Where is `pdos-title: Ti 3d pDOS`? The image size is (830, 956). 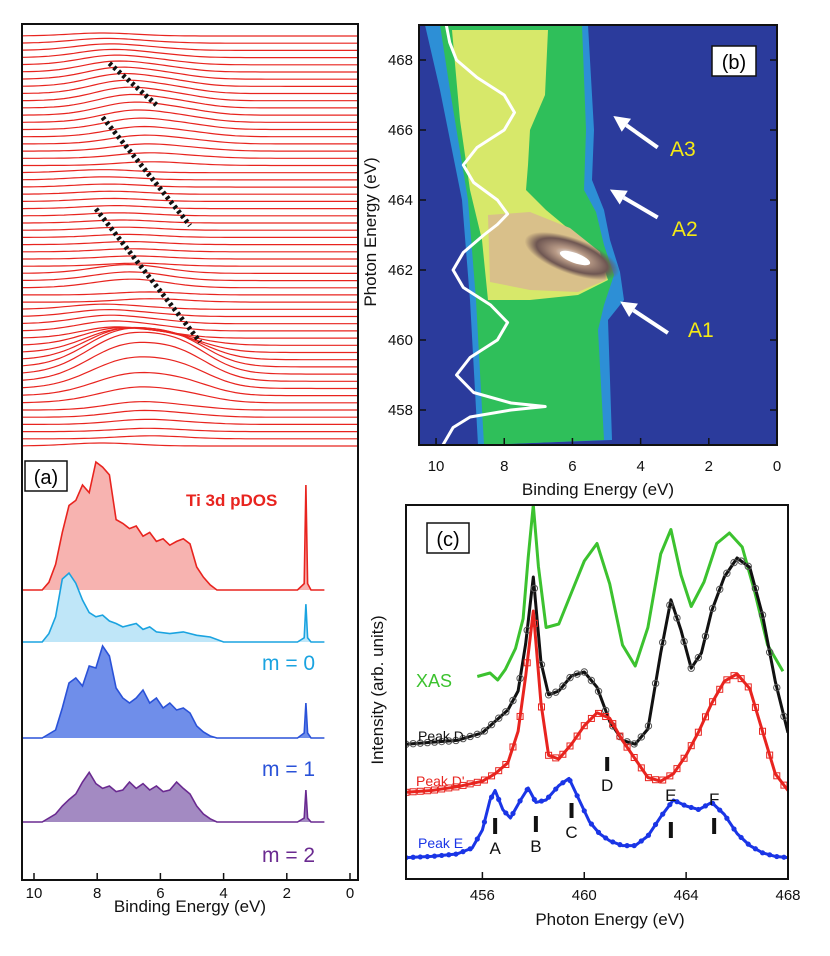
pdos-title: Ti 3d pDOS is located at coordinates (231, 500).